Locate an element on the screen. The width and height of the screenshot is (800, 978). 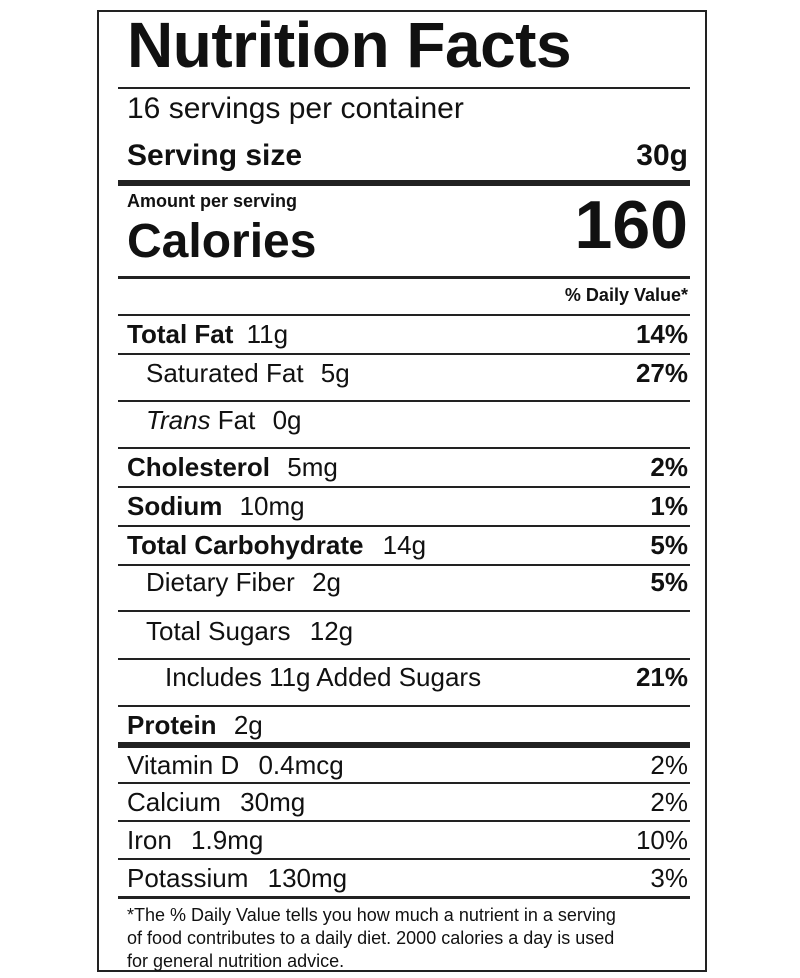
vitamin-d-amount: 0.4mcg is located at coordinates (301, 765).